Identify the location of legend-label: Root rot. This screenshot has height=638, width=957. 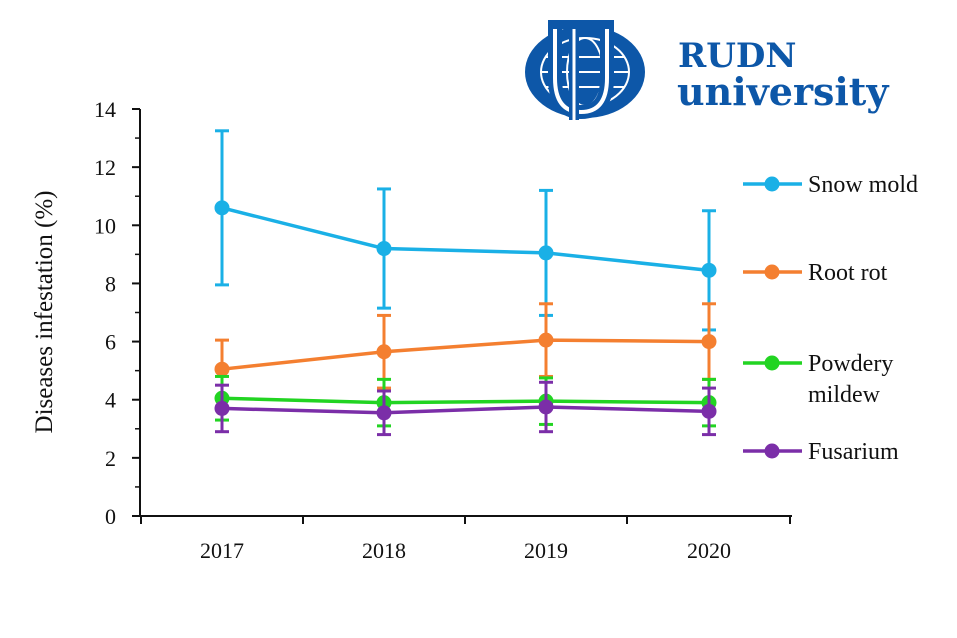
(848, 273).